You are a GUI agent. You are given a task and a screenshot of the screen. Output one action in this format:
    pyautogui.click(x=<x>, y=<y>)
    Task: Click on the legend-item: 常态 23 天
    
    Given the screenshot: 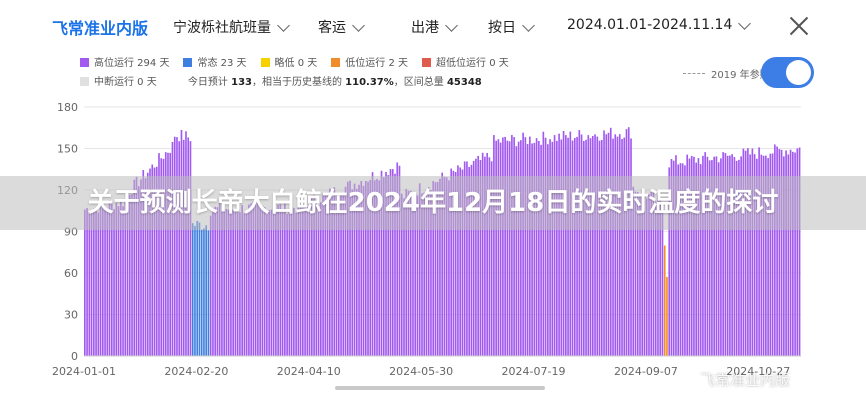 What is the action you would take?
    pyautogui.click(x=215, y=61)
    